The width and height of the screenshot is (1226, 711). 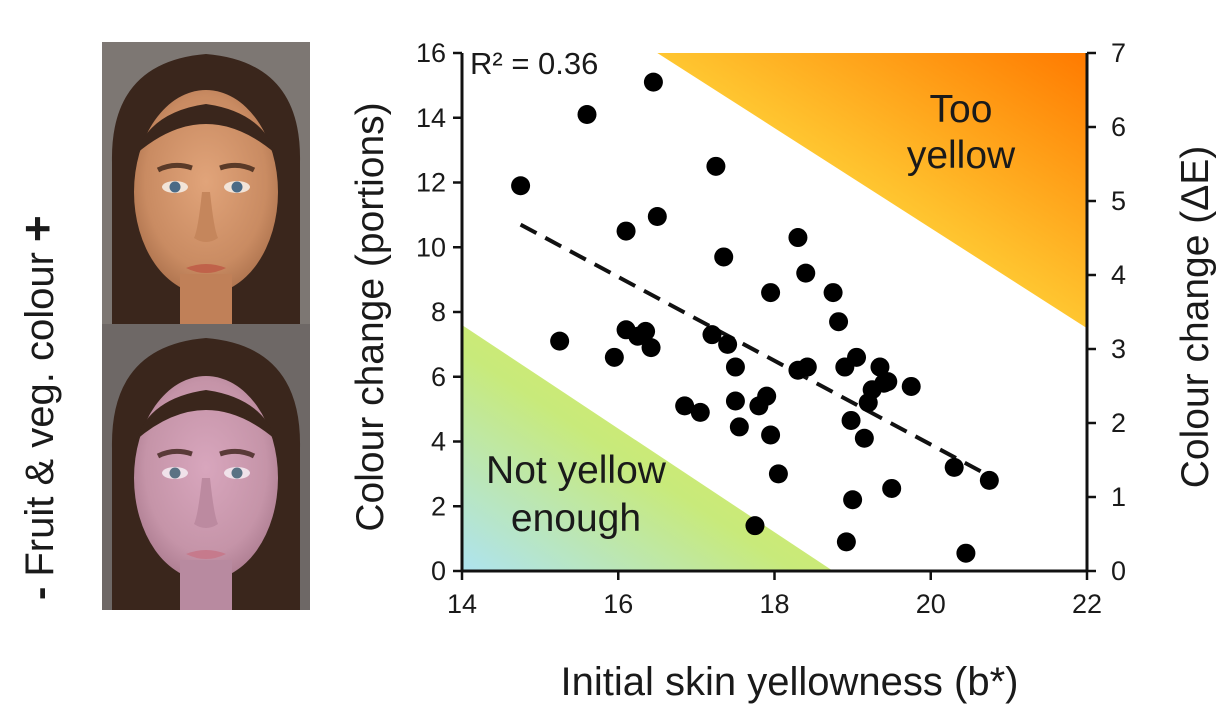 I want to click on y-axis-title: Colour change (portions), so click(x=370, y=316).